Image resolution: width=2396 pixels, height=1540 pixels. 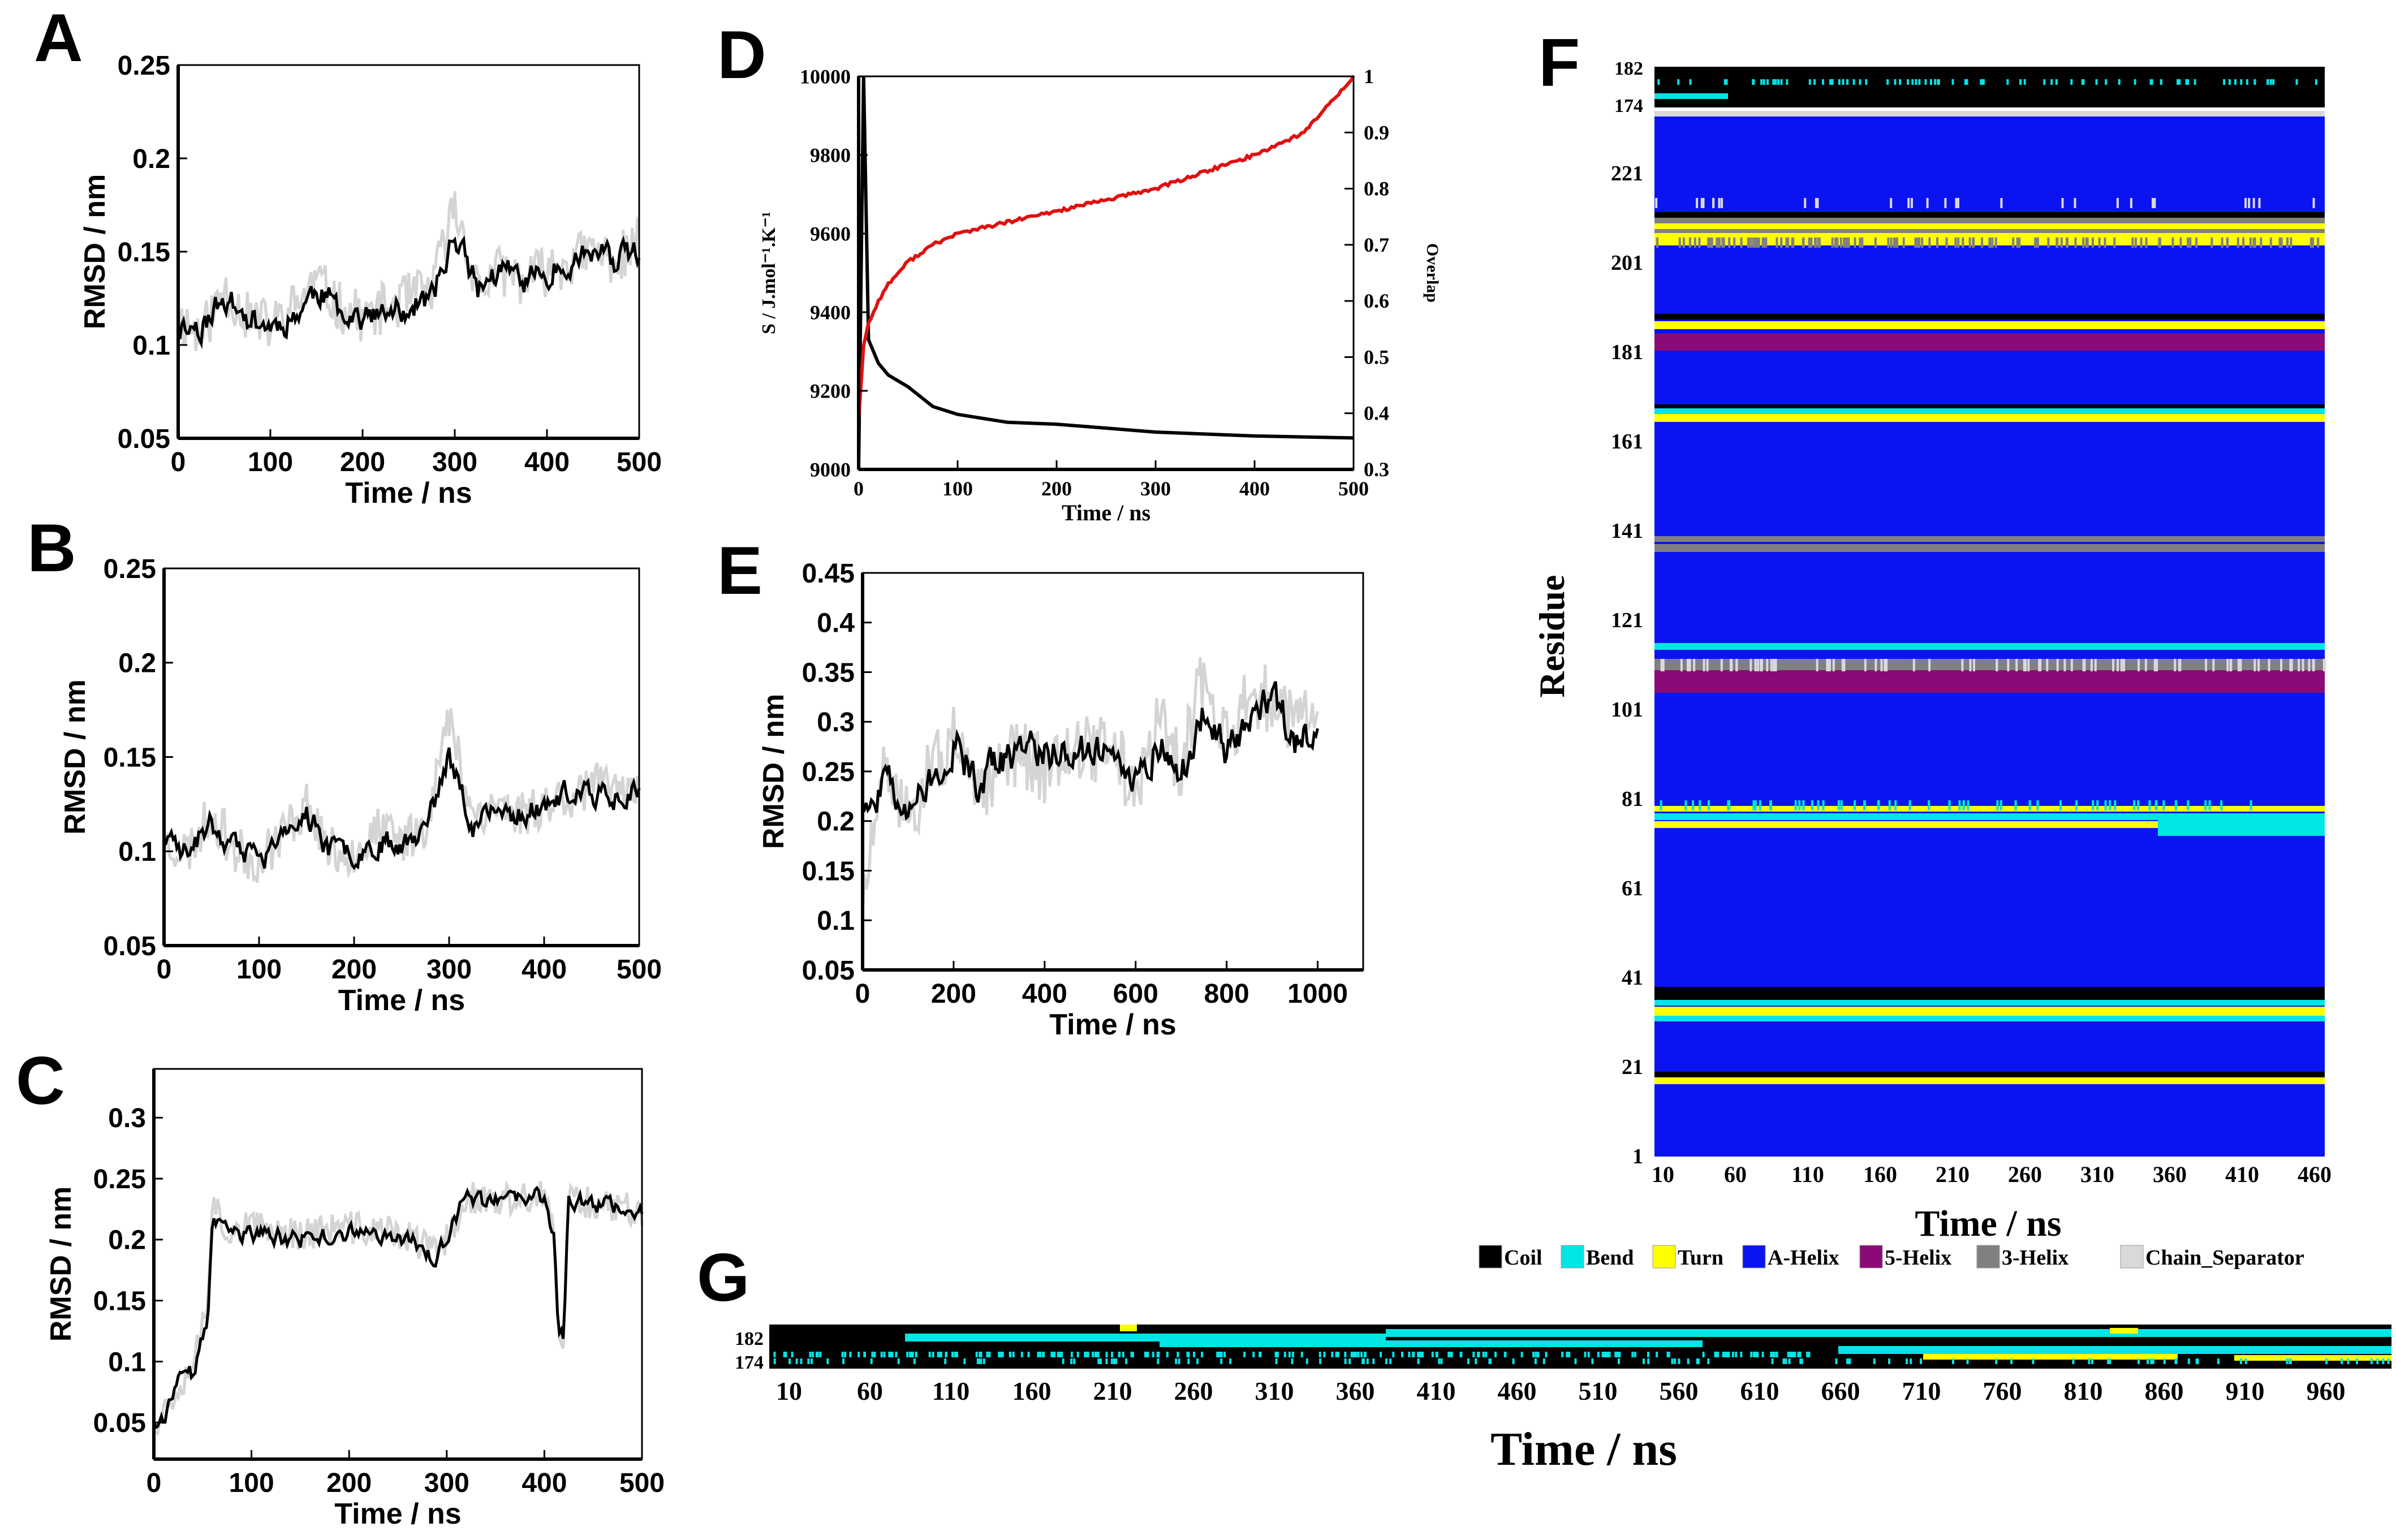 What do you see at coordinates (829, 574) in the screenshot?
I see `y-tick-label: 0.45` at bounding box center [829, 574].